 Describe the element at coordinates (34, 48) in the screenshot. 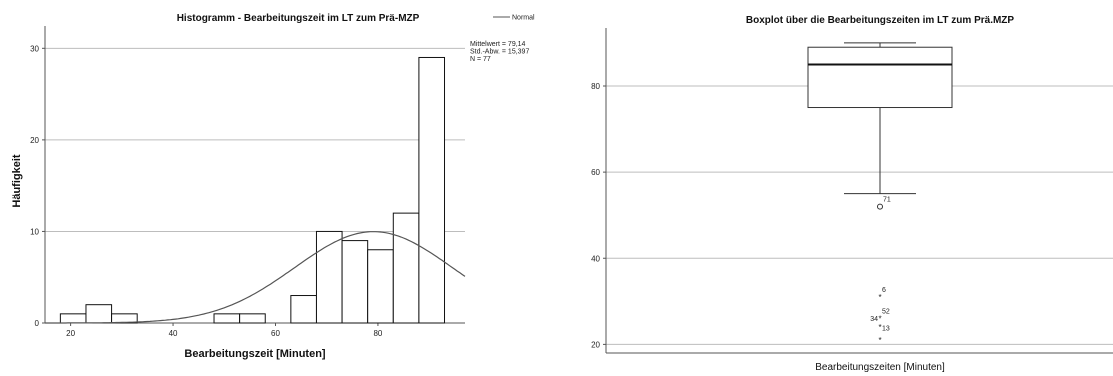

I see `histogram-y-tick-label: 30` at that location.